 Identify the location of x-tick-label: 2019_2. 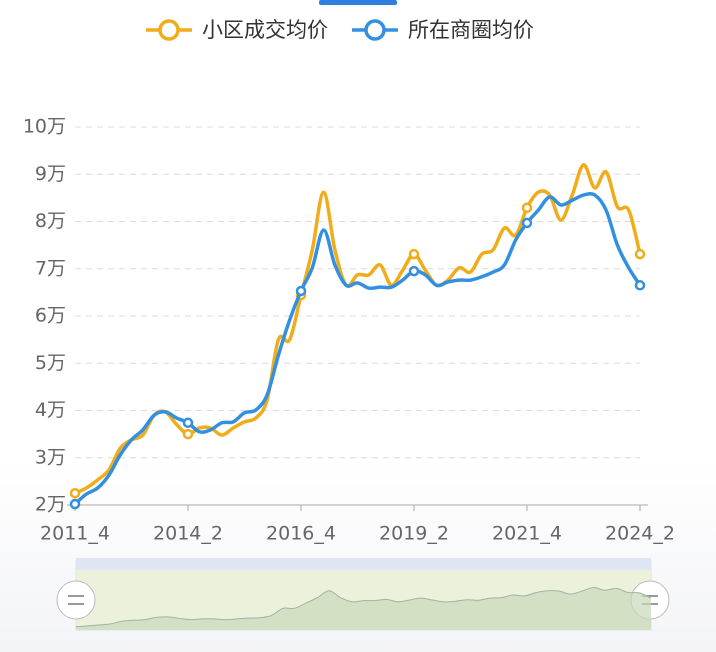
(414, 534).